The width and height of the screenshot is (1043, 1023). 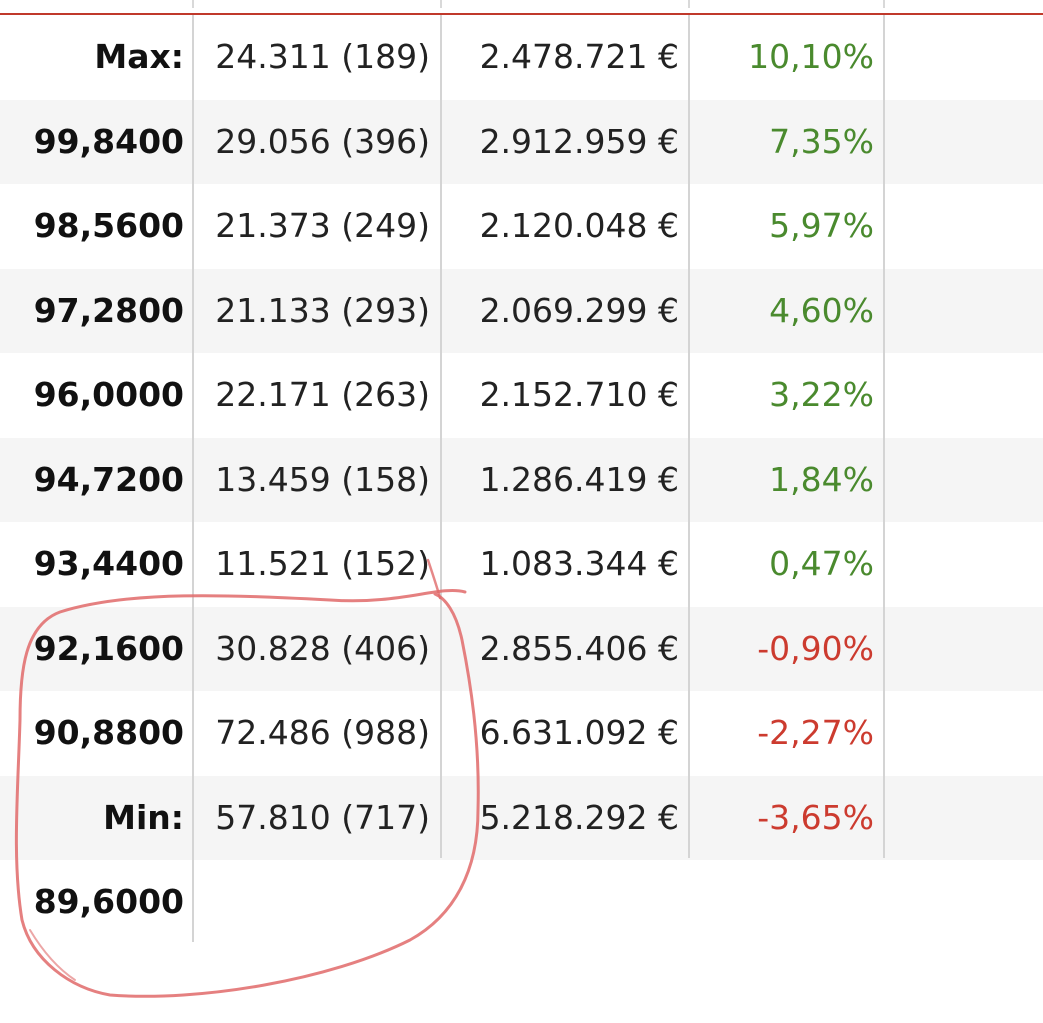 I want to click on change-percent-cell: 0,47%, so click(x=821, y=563).